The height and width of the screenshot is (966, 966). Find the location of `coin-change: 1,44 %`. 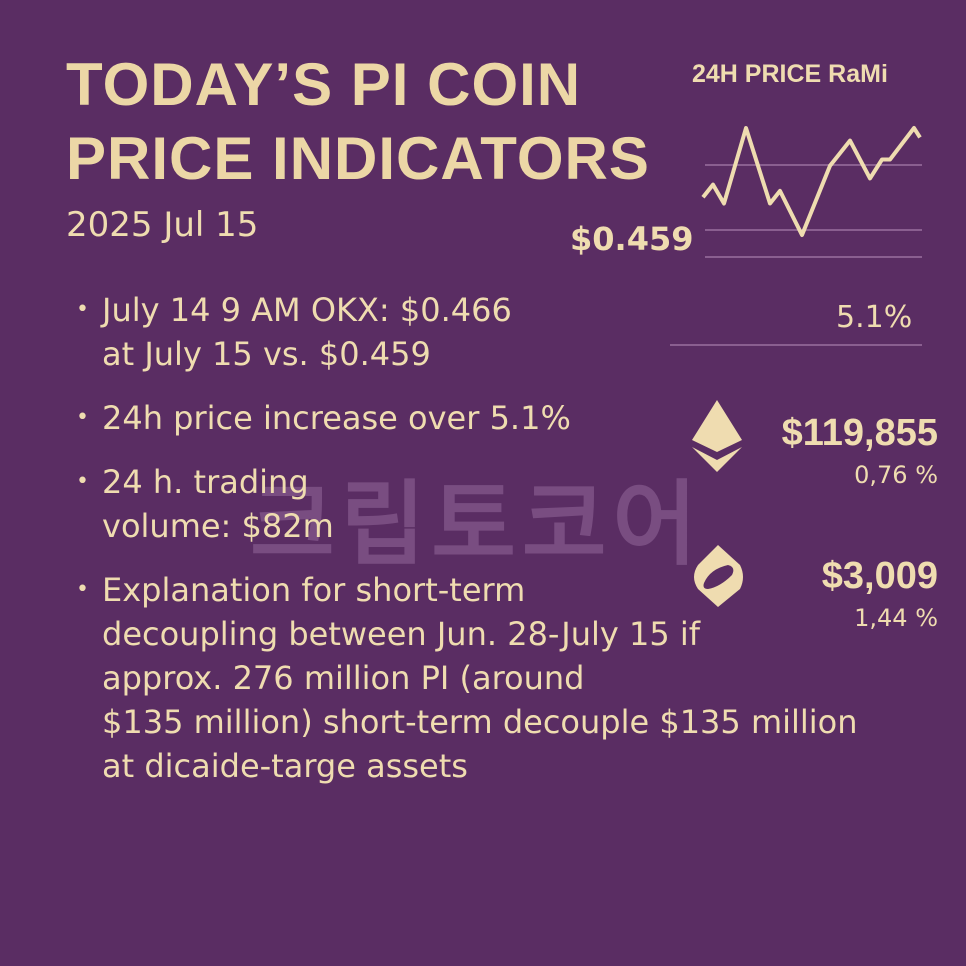

coin-change: 1,44 % is located at coordinates (896, 618).